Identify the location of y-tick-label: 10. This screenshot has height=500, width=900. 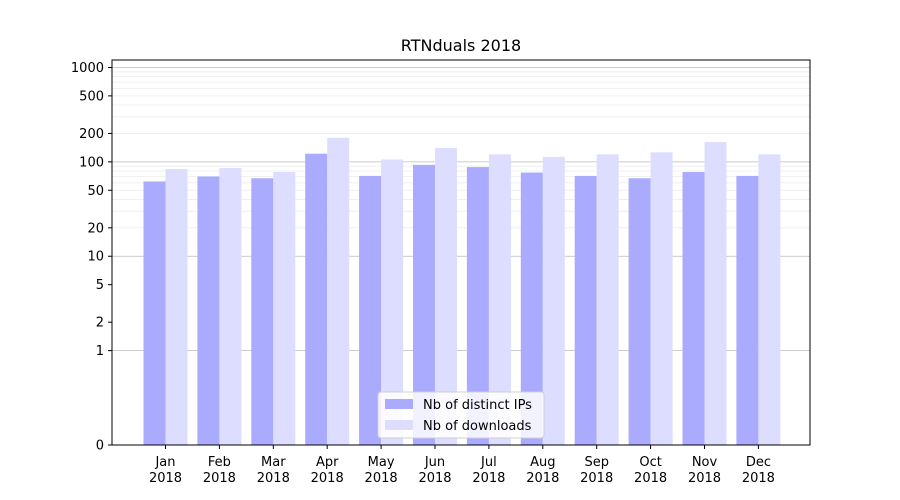
(95, 257).